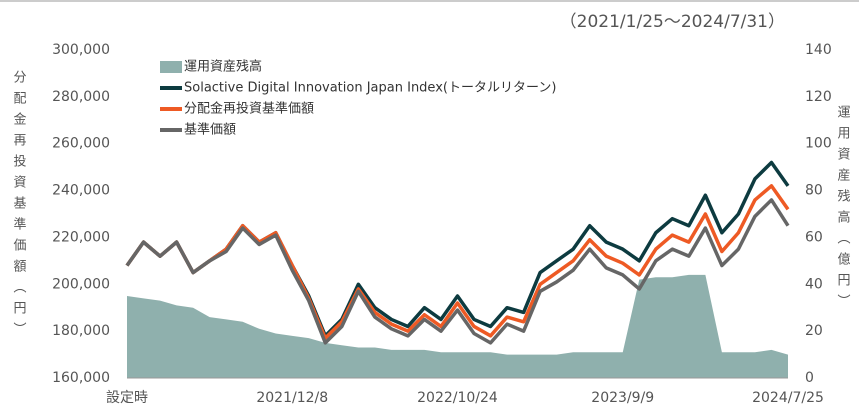 This screenshot has width=859, height=408. Describe the element at coordinates (81, 97) in the screenshot. I see `y-tick-label: 280,000` at that location.